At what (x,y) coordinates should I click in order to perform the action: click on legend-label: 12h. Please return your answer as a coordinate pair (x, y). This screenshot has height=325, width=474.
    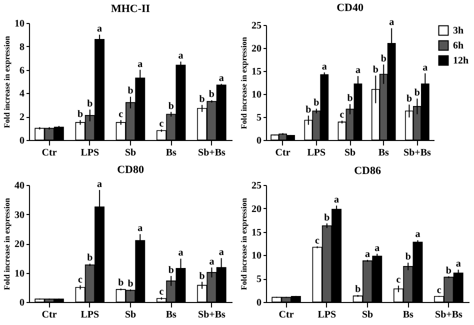
    Looking at the image, I should click on (461, 61).